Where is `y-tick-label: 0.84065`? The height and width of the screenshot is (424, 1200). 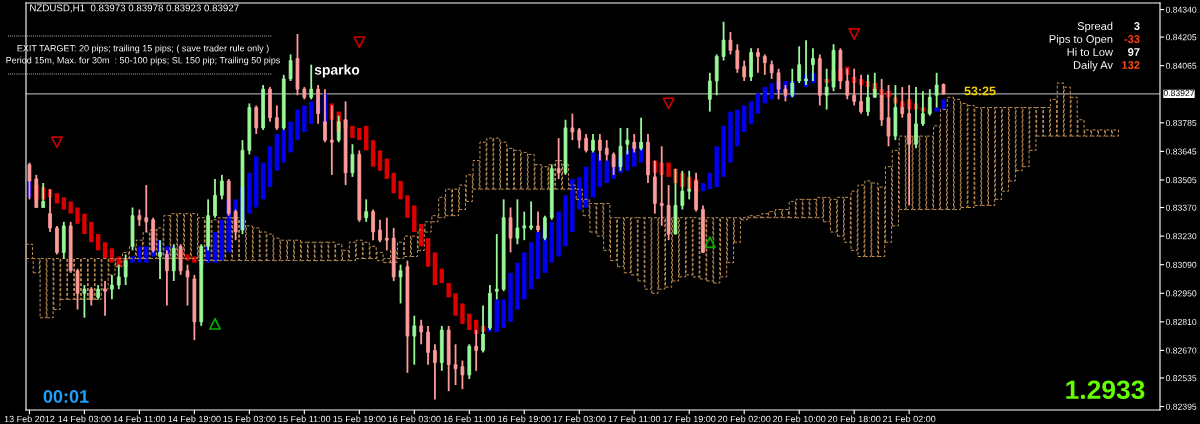
y-tick-label: 0.84065 is located at coordinates (1181, 65).